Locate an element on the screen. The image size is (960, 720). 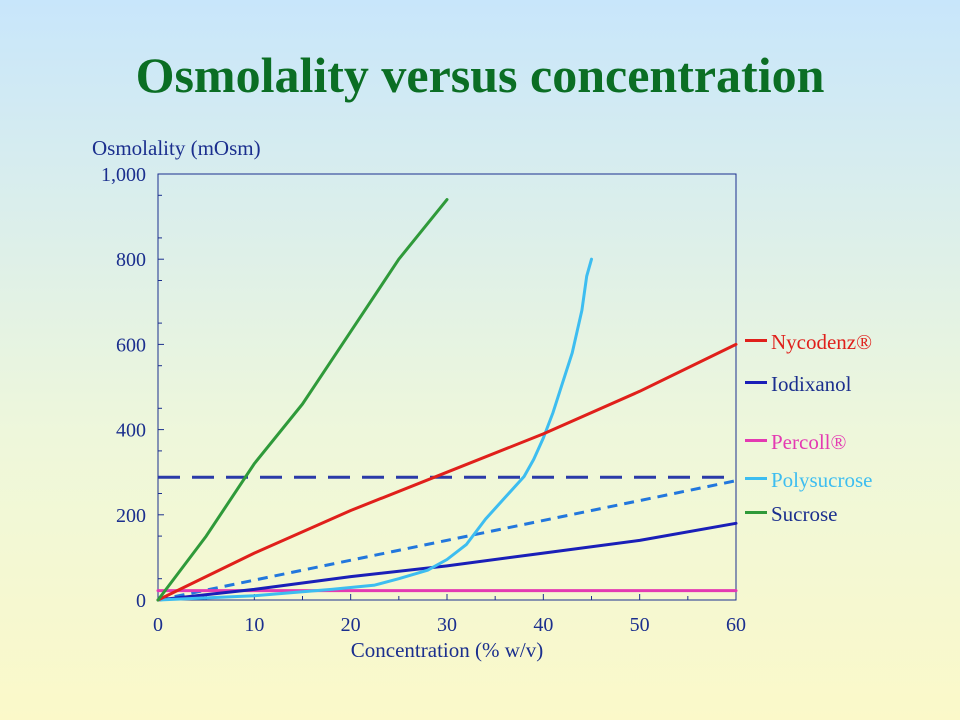
y-tick-label: 0 is located at coordinates (141, 601).